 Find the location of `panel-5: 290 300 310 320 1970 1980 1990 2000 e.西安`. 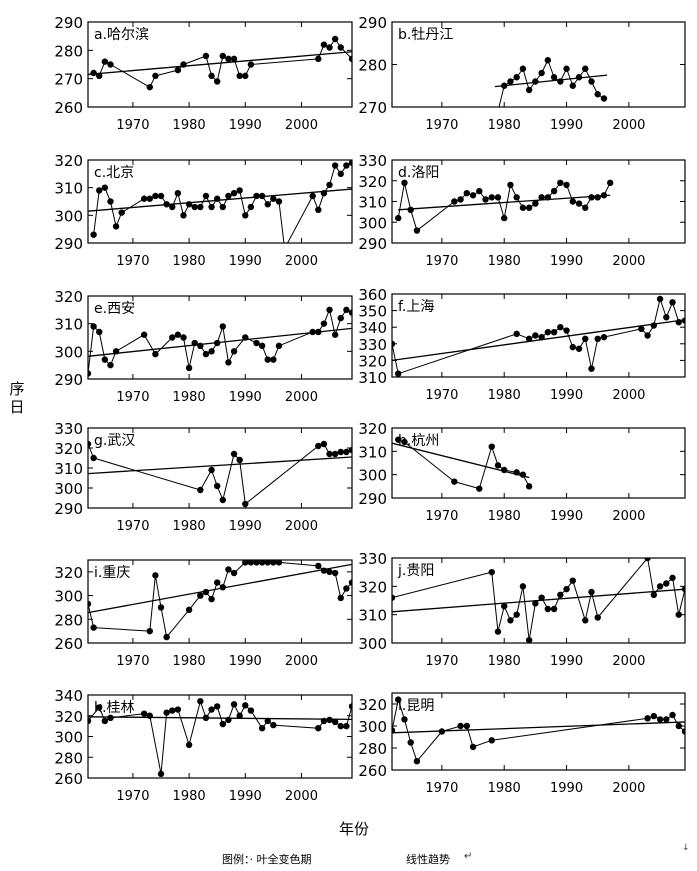

panel-5: 290 300 310 320 1970 1980 1990 2000 e.西安 is located at coordinates (203, 346).